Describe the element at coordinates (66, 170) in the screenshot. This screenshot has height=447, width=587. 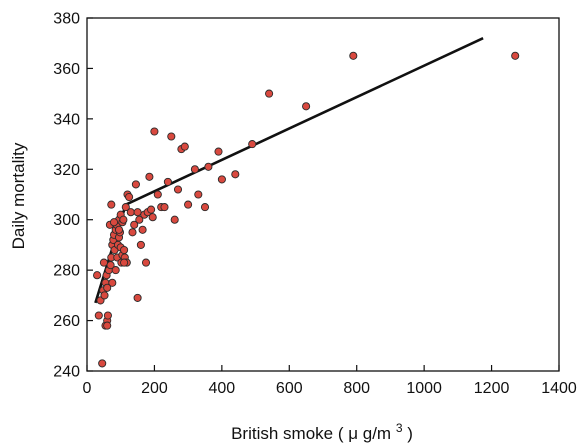
I see `y-tick-label: 320` at that location.